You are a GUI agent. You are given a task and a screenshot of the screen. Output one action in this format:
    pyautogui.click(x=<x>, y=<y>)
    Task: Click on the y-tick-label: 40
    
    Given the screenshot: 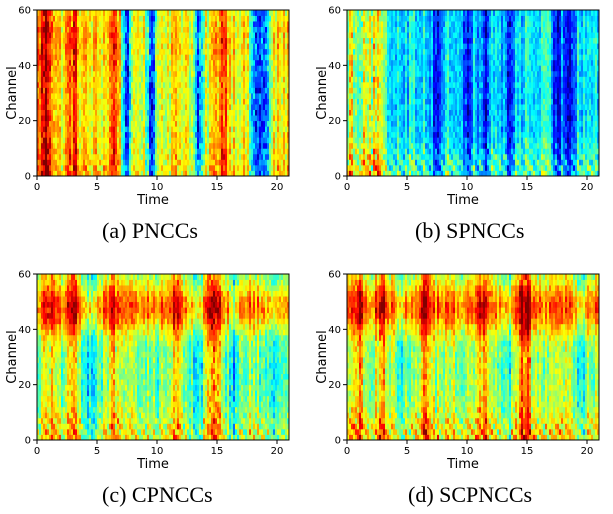 What is the action you would take?
    pyautogui.click(x=24, y=66)
    